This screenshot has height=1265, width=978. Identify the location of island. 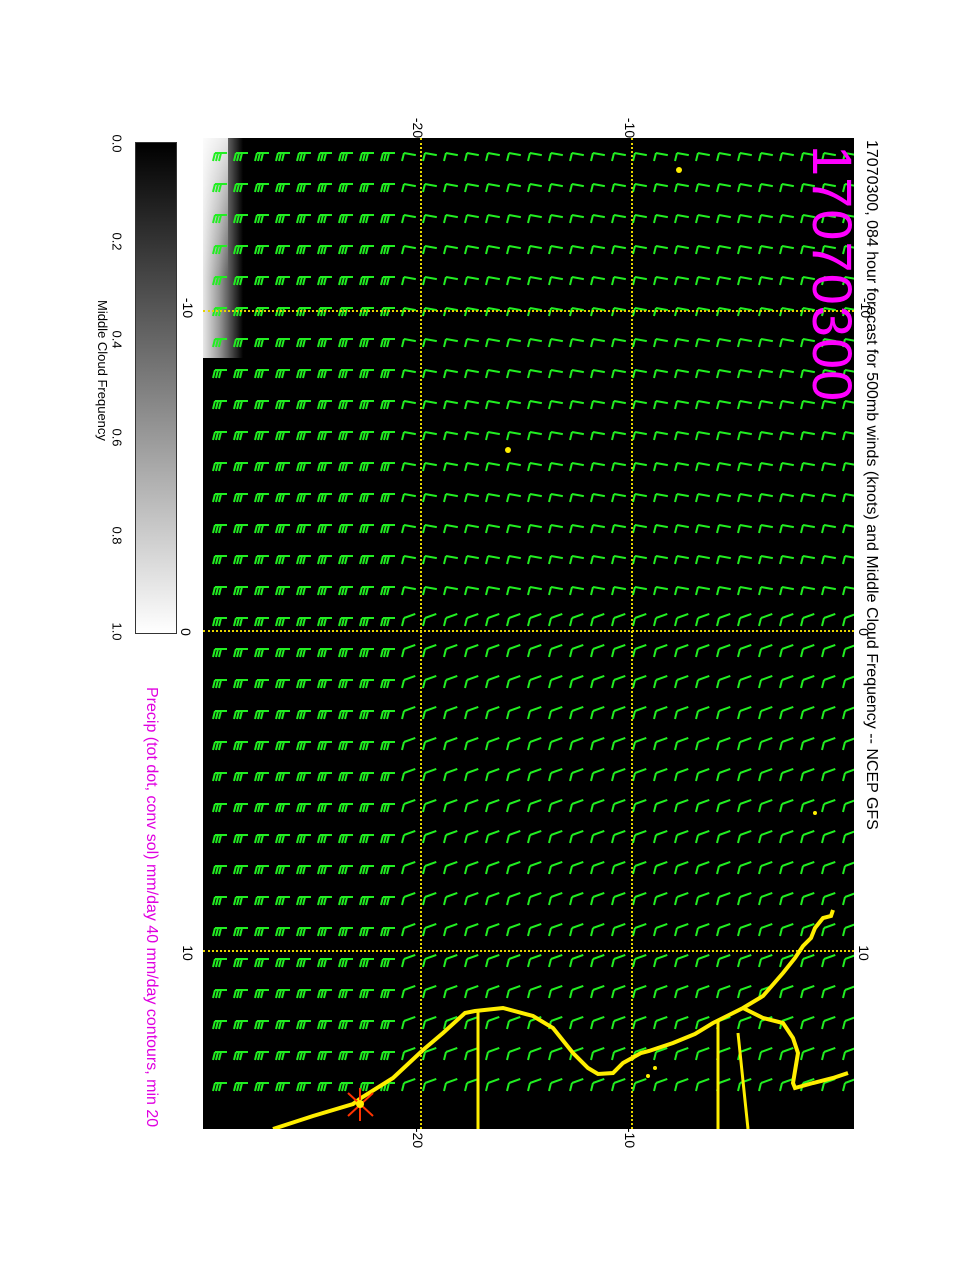
(815, 813).